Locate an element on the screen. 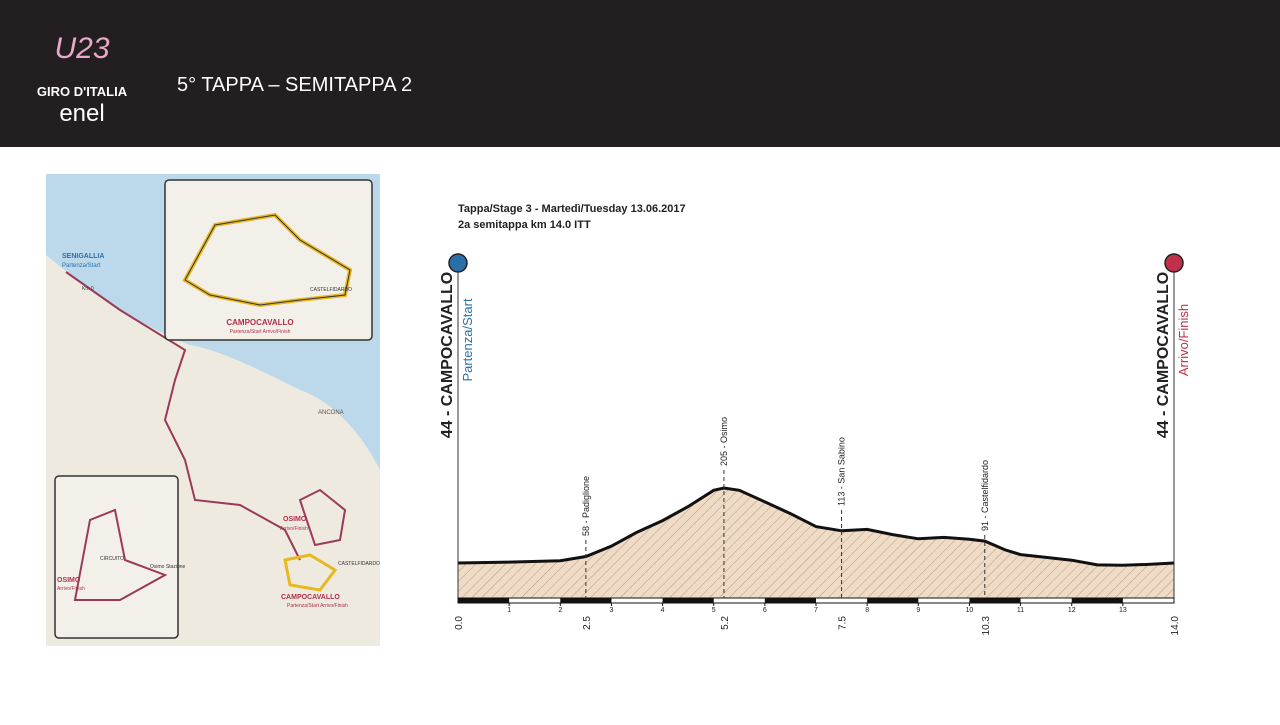  map-label: Osimo Stazione is located at coordinates (168, 567).